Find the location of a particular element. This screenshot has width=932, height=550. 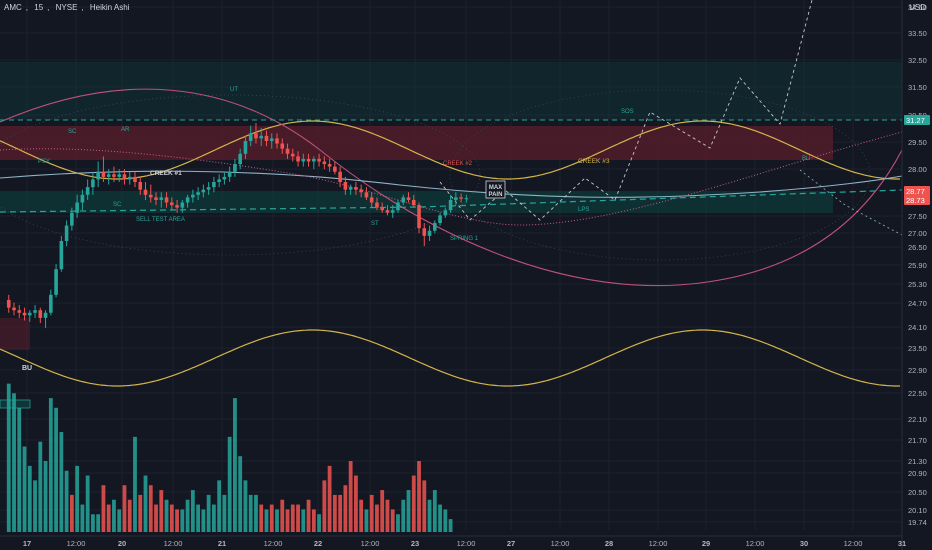

sine-wave-upper is located at coordinates (450, 150).